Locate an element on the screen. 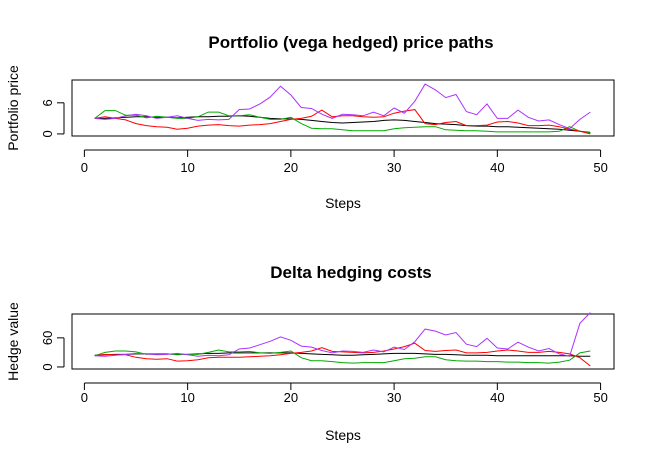 The image size is (655, 464). y-tick-label: 6 is located at coordinates (47, 102).